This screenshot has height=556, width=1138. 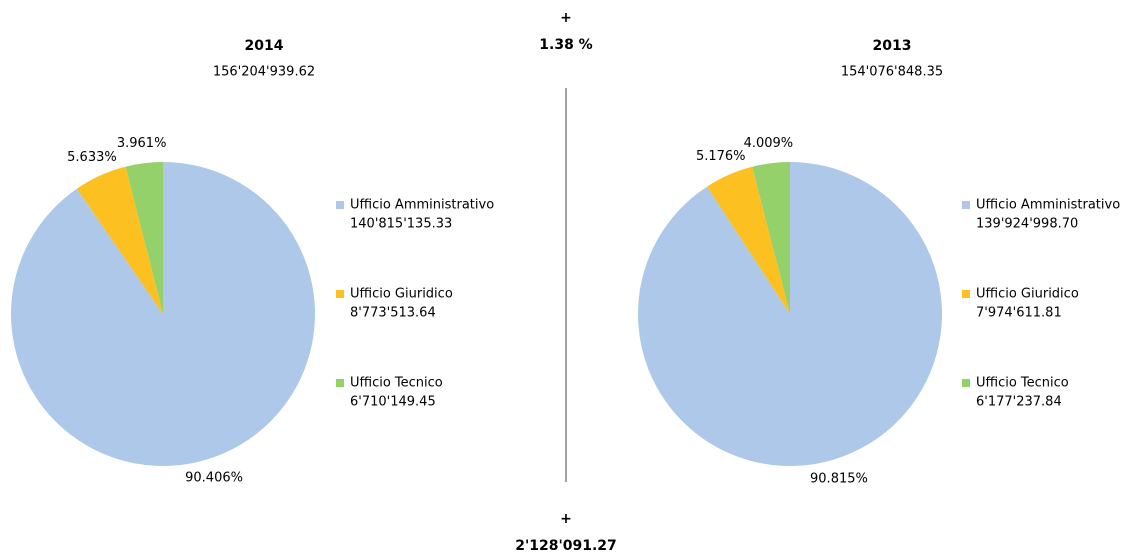 I want to click on percent-change: 1.38 %, so click(x=565, y=45).